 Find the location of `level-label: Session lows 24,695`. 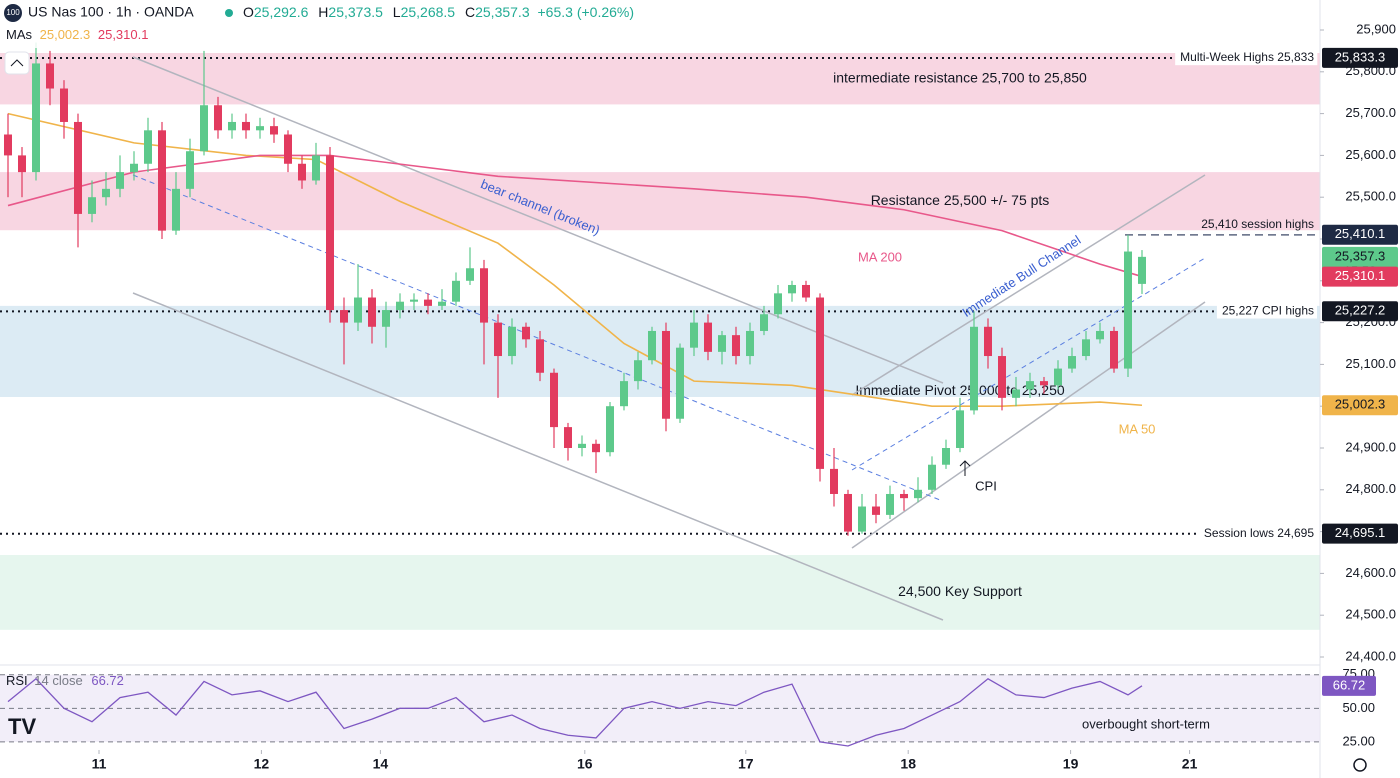

level-label: Session lows 24,695 is located at coordinates (1259, 533).